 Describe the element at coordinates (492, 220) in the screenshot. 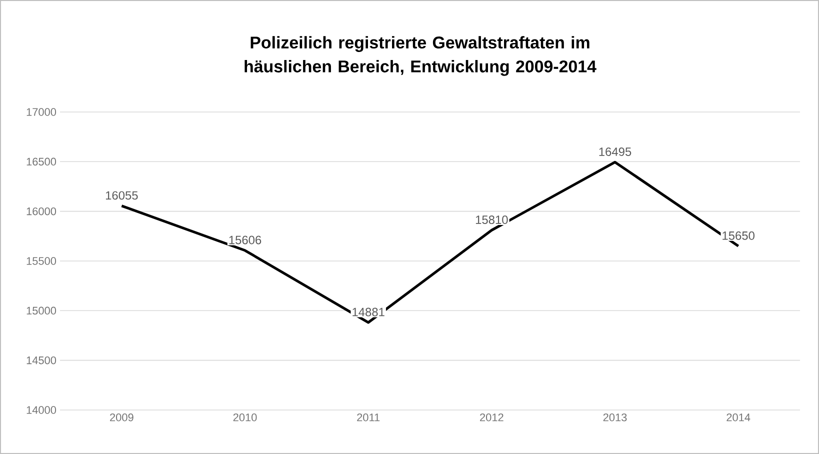

I see `data-label: 15810` at that location.